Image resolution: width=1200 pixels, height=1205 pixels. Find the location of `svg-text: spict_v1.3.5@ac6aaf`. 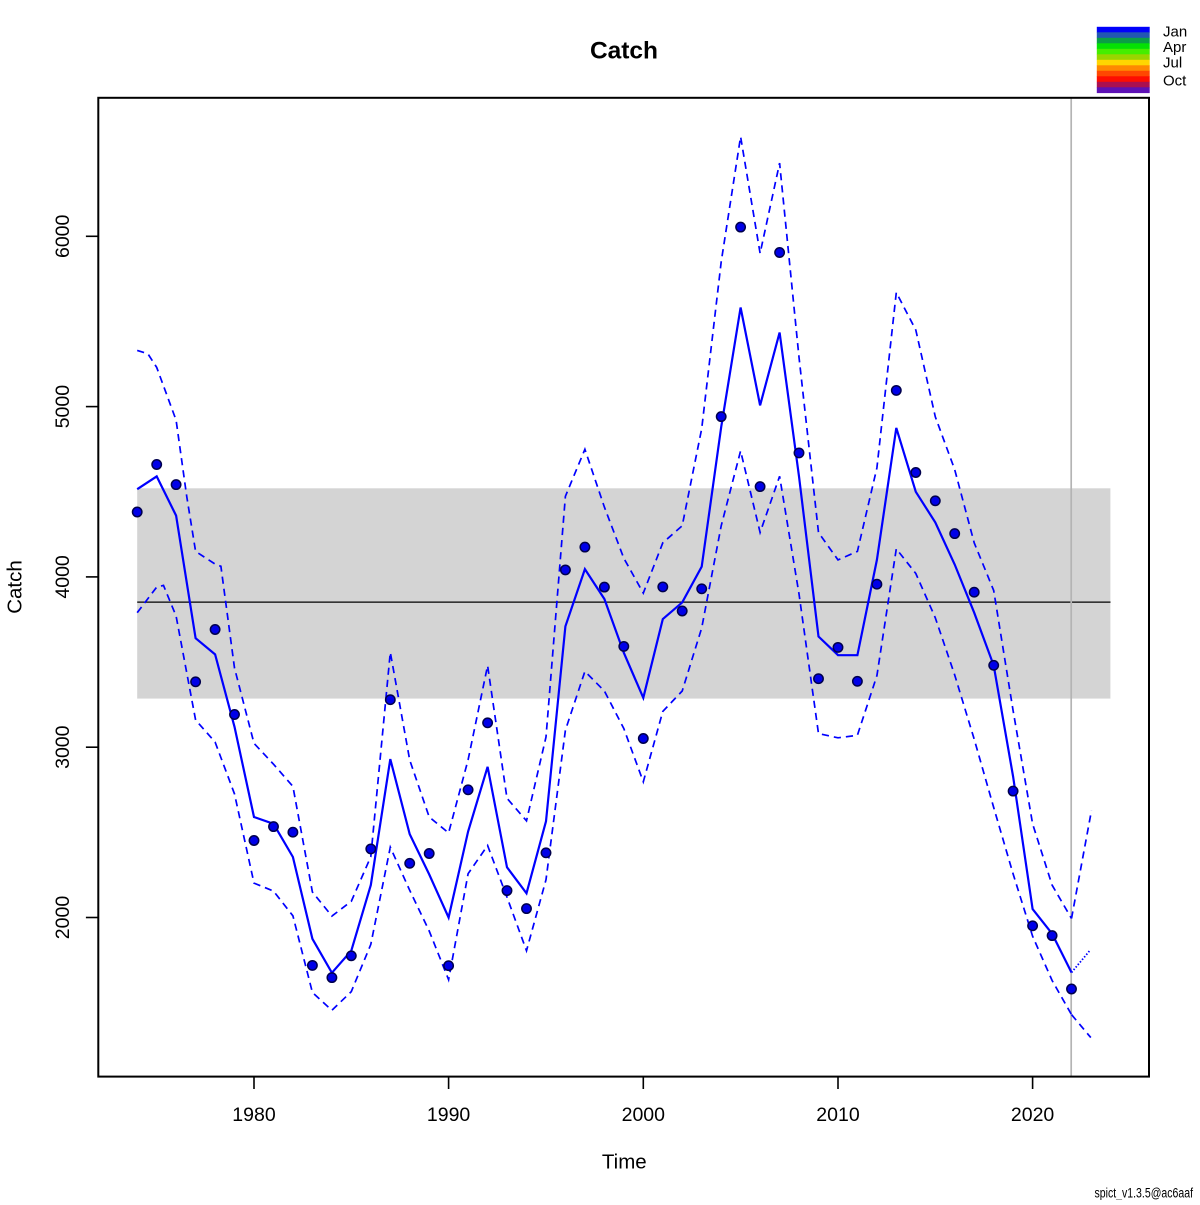

svg-text: spict_v1.3.5@ac6aaf is located at coordinates (1144, 1192).